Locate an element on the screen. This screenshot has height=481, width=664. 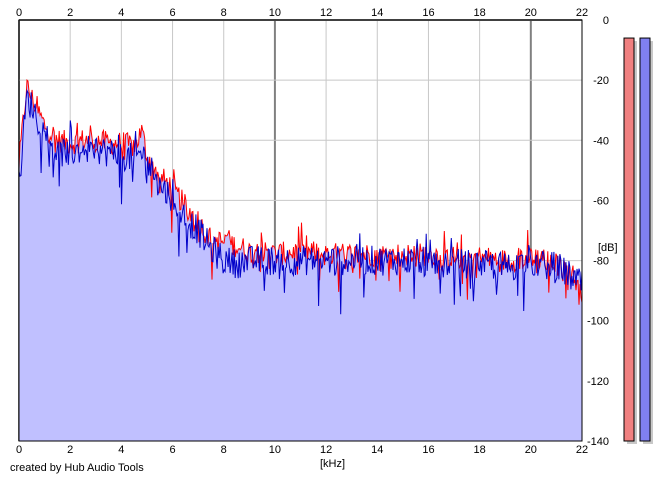
x-tick-label-bottom: 18 is located at coordinates (480, 450).